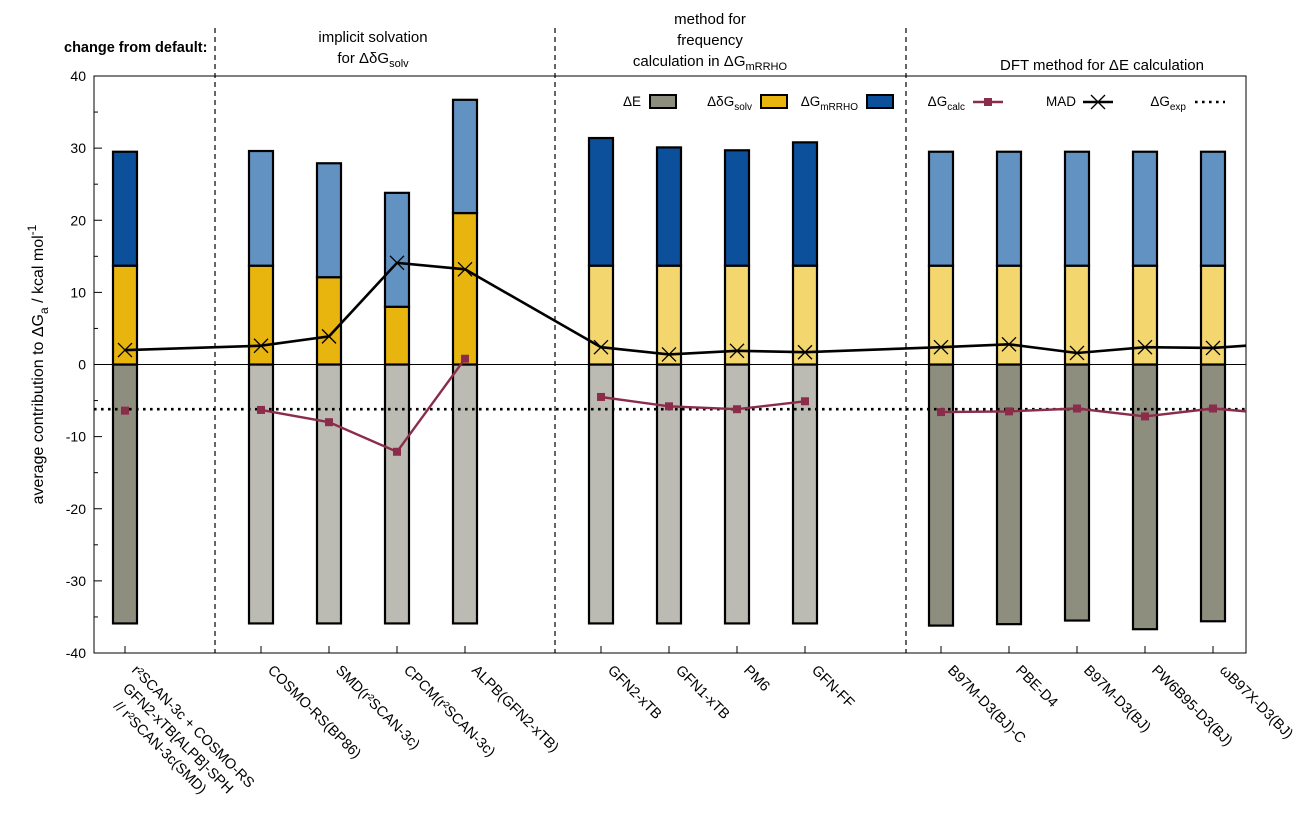  I want to click on bar-solv-wb97x, so click(1213, 315).